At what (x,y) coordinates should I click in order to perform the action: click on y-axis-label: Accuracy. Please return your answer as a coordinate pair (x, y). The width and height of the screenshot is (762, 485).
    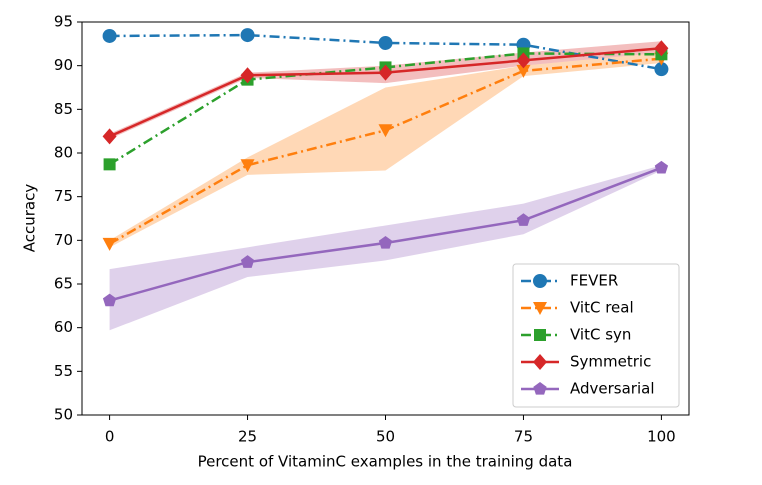
    Looking at the image, I should click on (30, 218).